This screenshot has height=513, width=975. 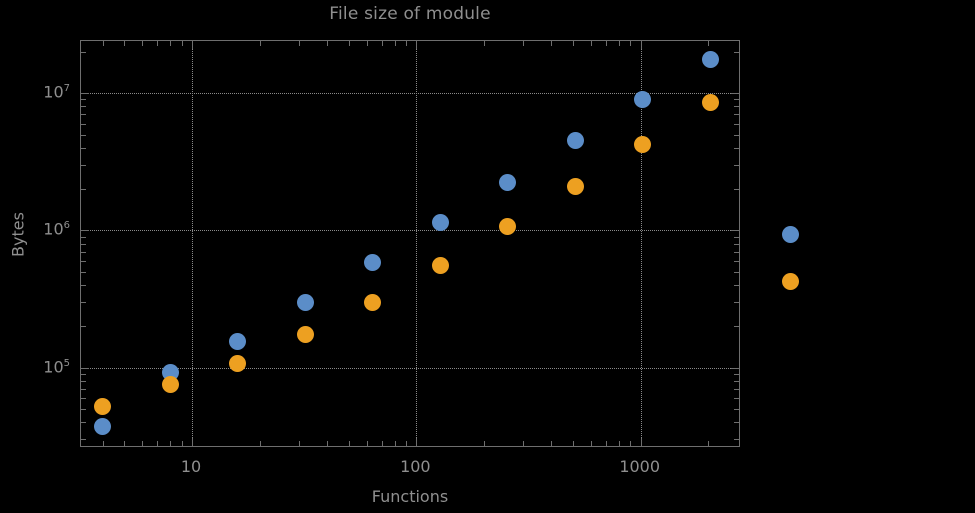 I want to click on y-tick-label: 107, so click(x=44, y=92).